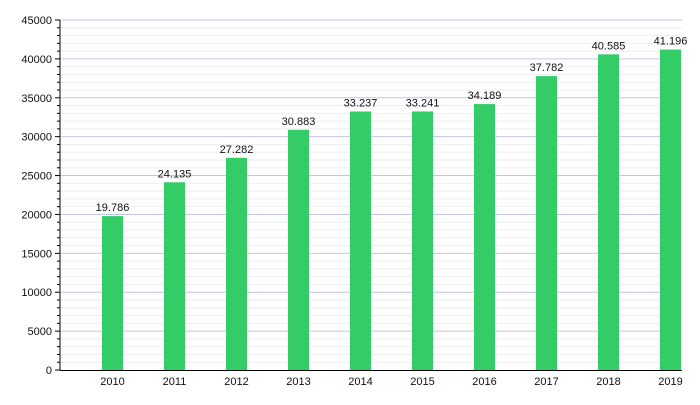 Image resolution: width=700 pixels, height=405 pixels. I want to click on x-tick-label: 2014, so click(360, 382).